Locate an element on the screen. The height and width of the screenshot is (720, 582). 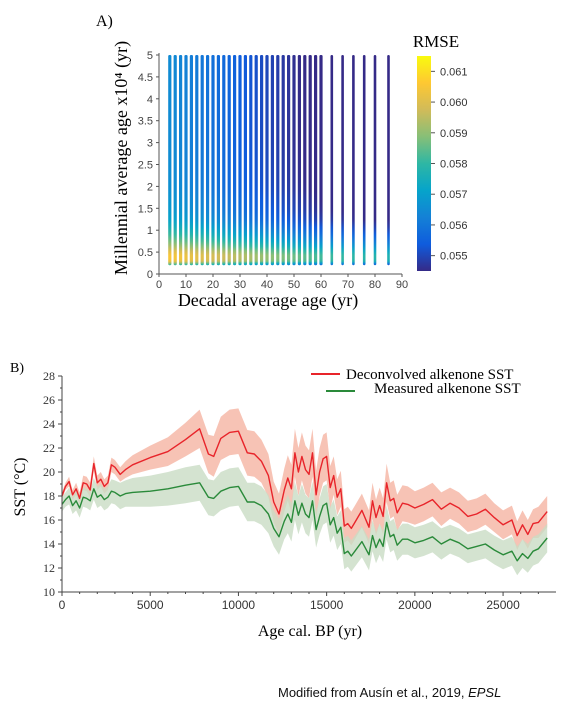
panel-a-y-ticks: 0 0.5 1 1.5 2 2.5 3 3.5 4 4.5 5 is located at coordinates (148, 165).